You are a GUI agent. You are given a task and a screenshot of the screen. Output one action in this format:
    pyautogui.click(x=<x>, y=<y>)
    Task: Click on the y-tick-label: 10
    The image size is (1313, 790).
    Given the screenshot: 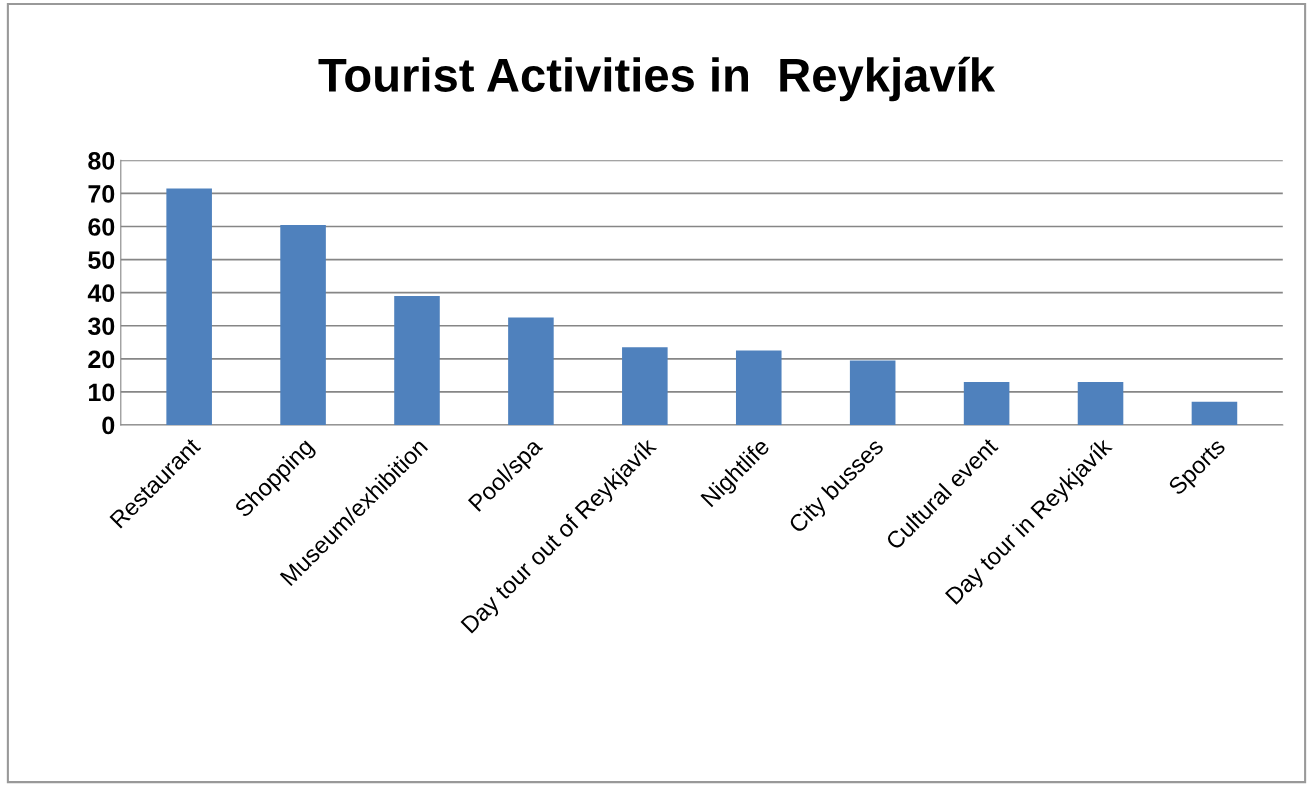 What is the action you would take?
    pyautogui.click(x=102, y=392)
    